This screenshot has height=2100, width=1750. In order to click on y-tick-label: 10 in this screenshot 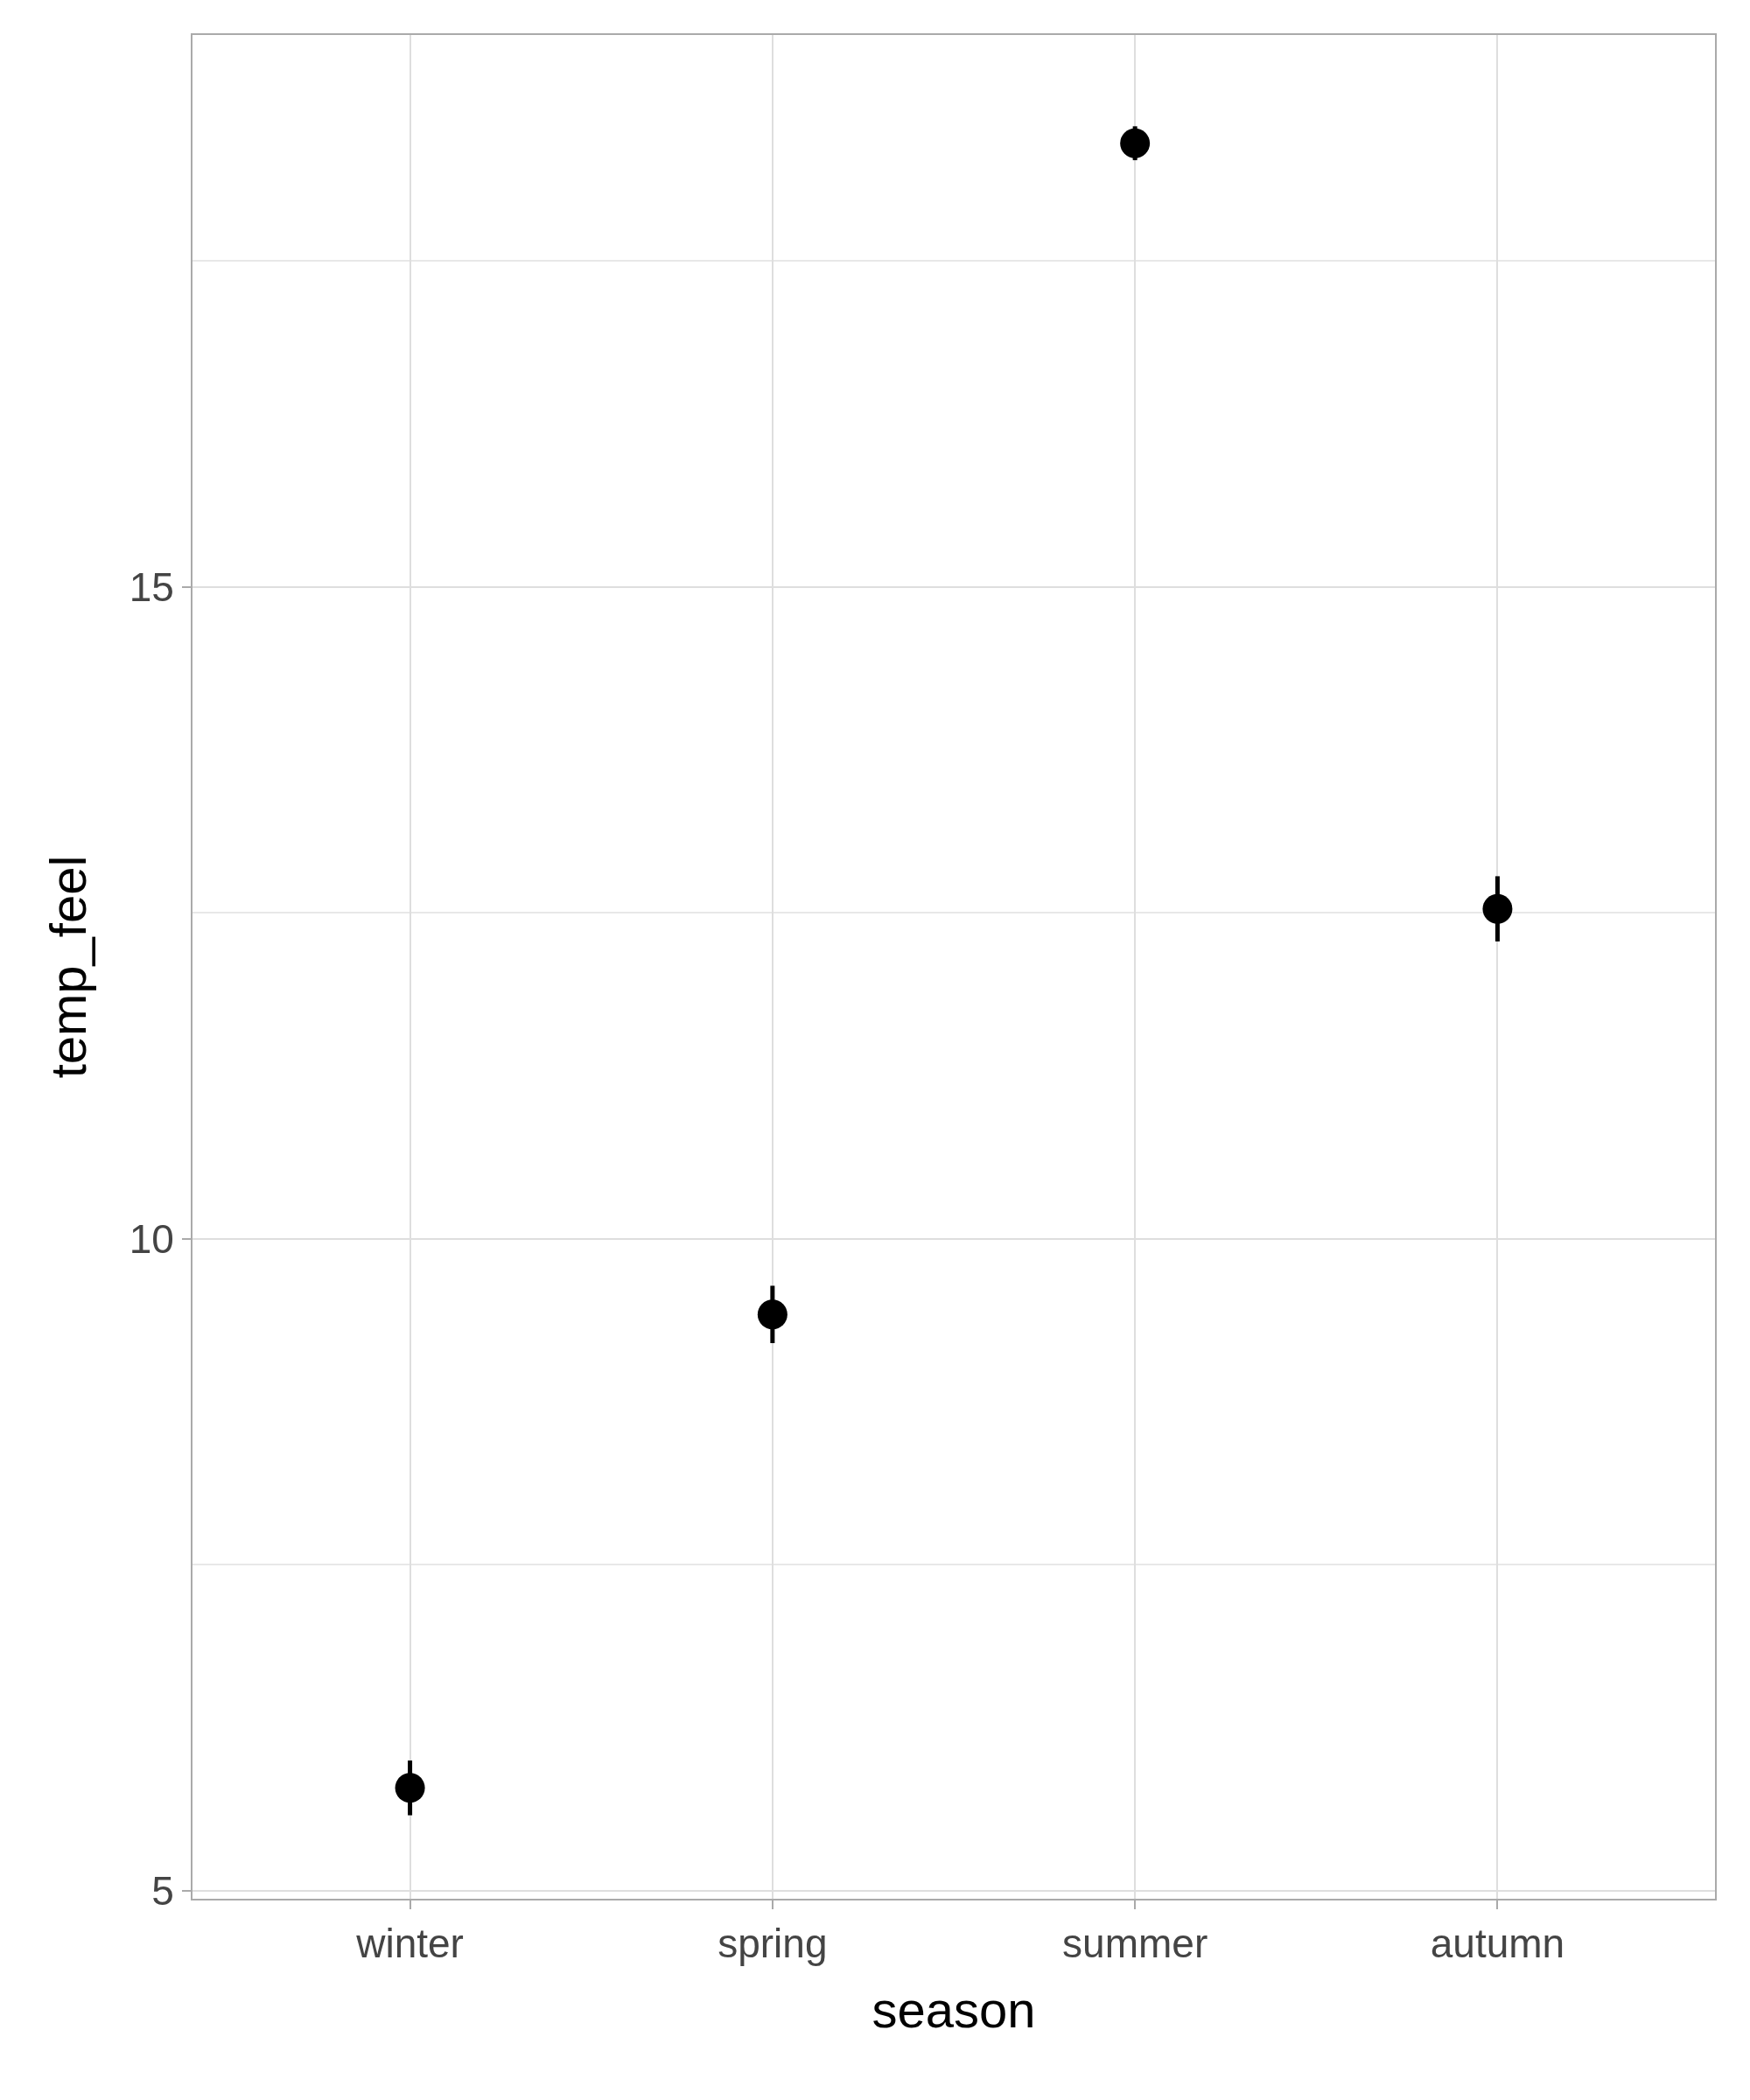, I will do `click(151, 1238)`.